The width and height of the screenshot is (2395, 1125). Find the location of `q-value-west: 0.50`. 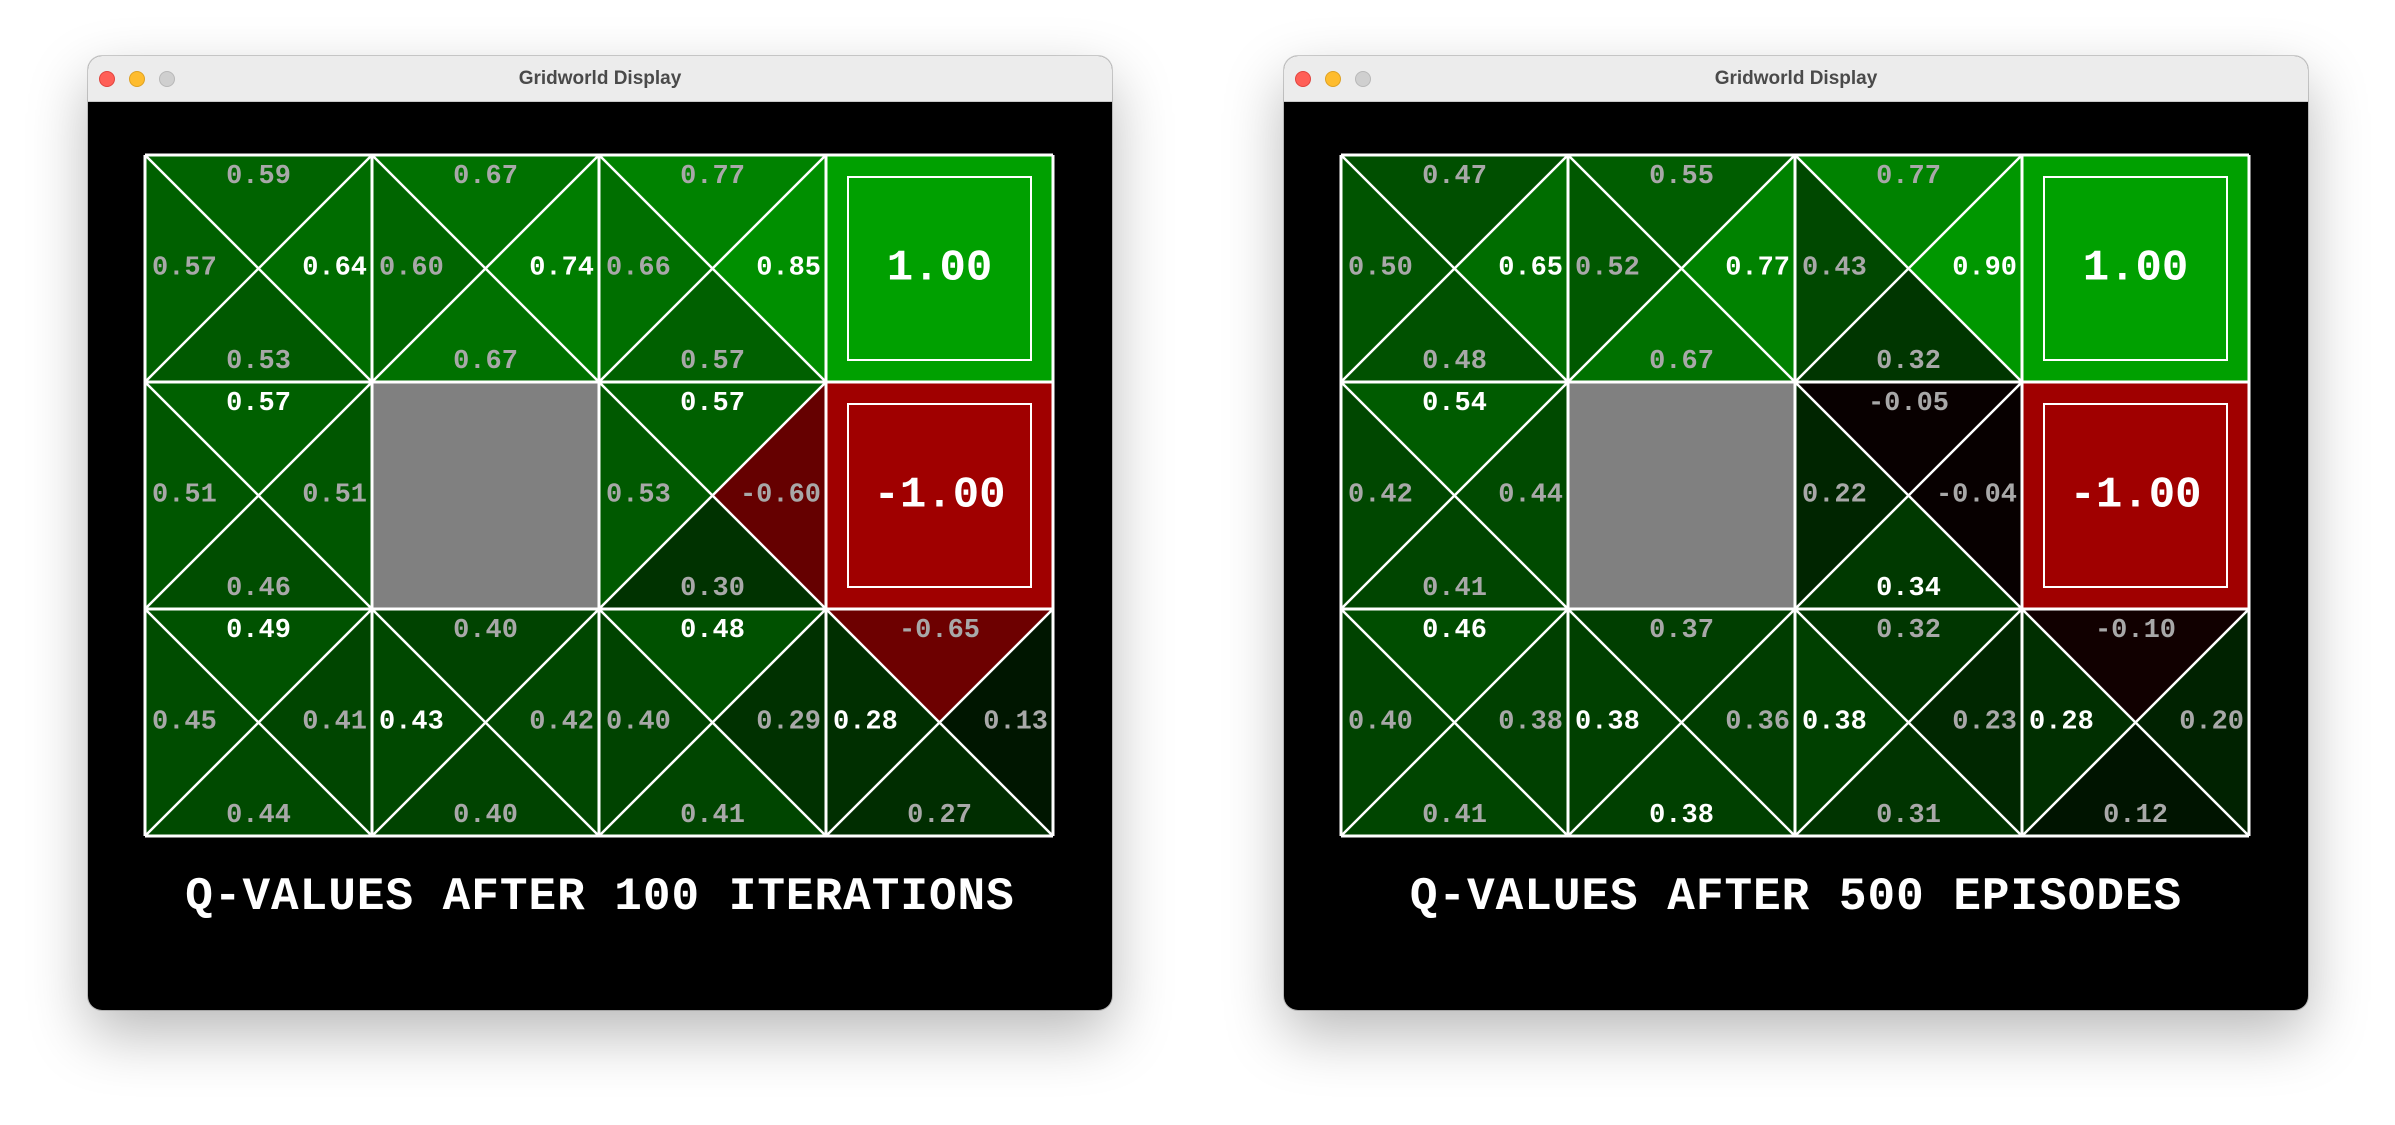

q-value-west: 0.50 is located at coordinates (1380, 269).